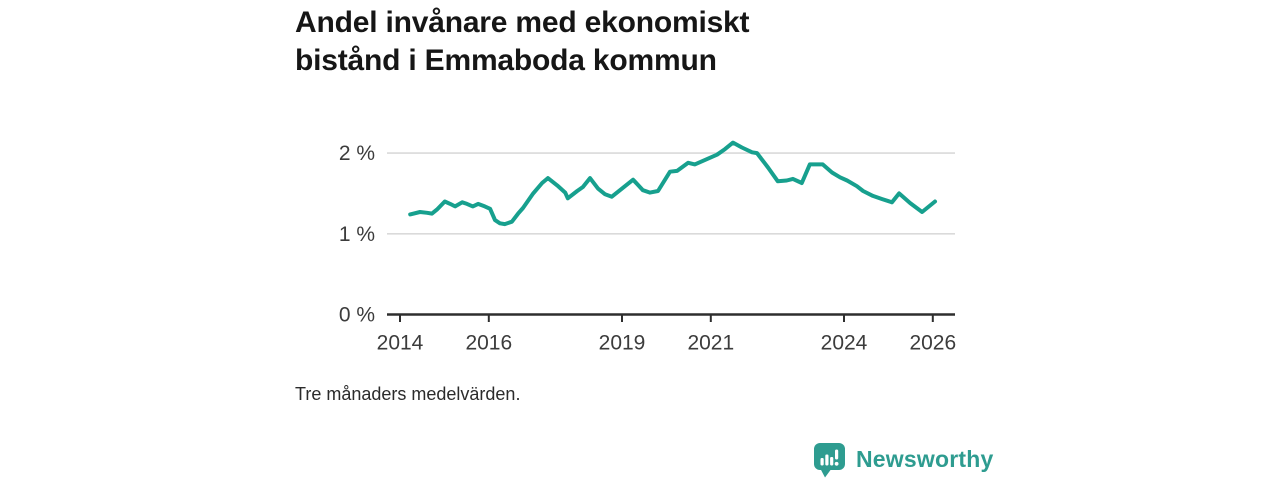 The image size is (1280, 480). I want to click on x-tick-label-2014: 2014, so click(400, 343).